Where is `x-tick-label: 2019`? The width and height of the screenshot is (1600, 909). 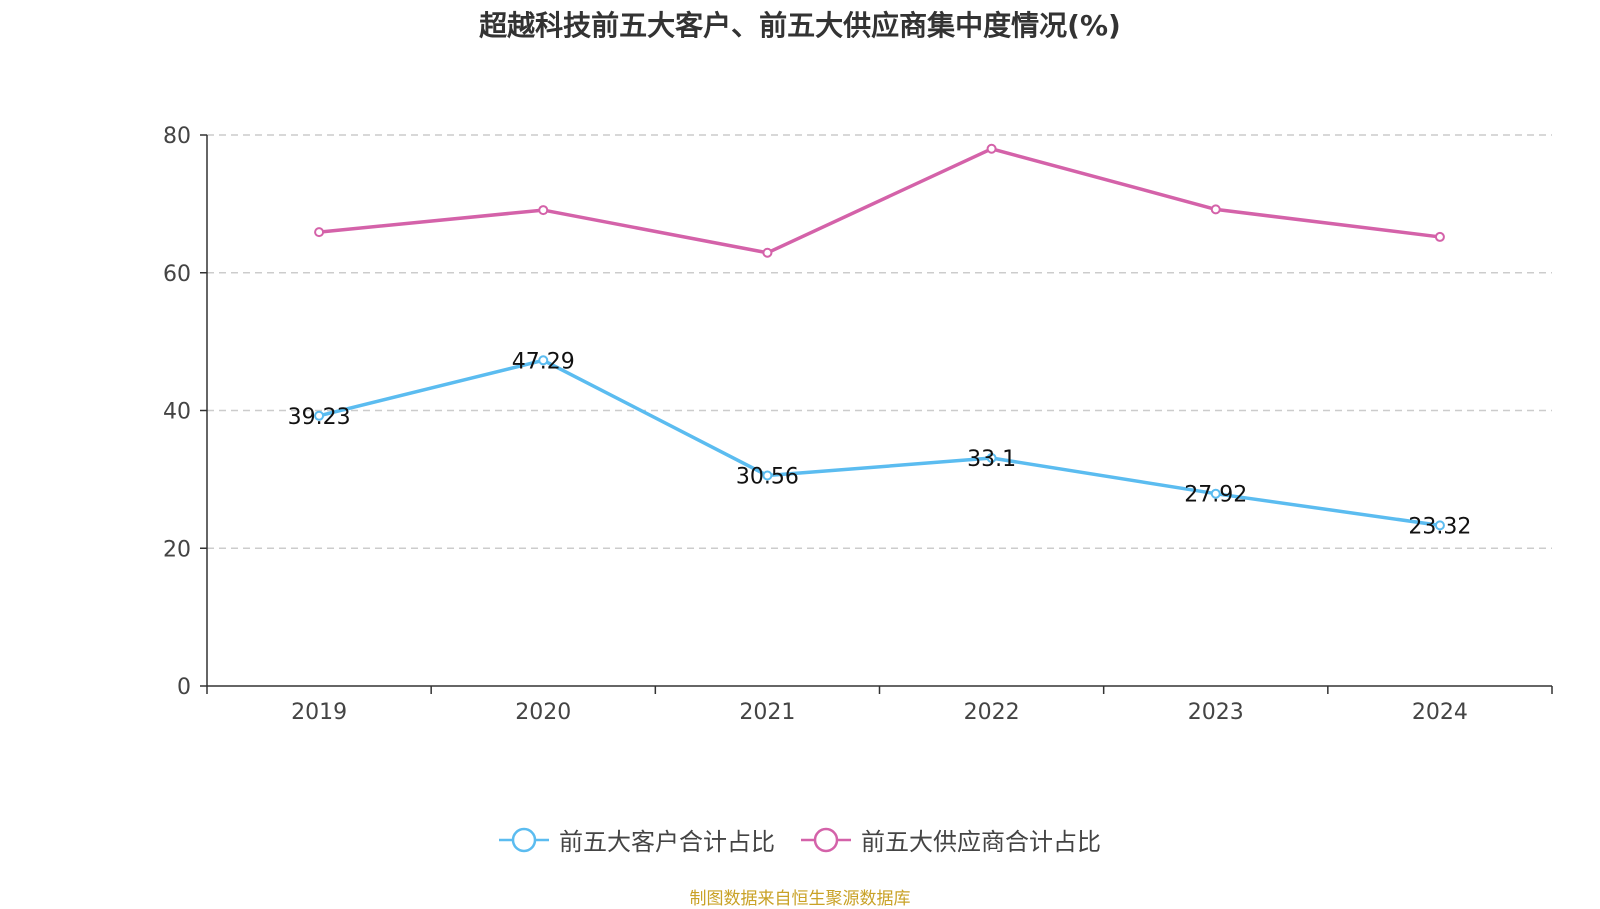
x-tick-label: 2019 is located at coordinates (319, 712).